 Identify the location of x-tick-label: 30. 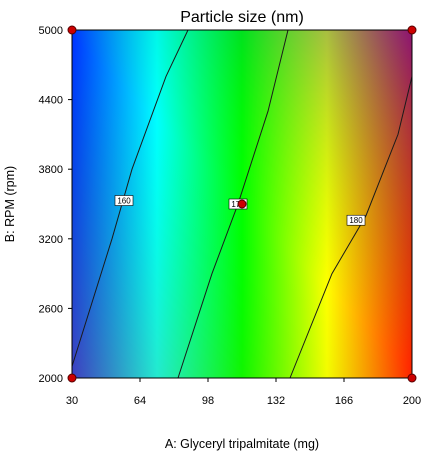
(72, 401).